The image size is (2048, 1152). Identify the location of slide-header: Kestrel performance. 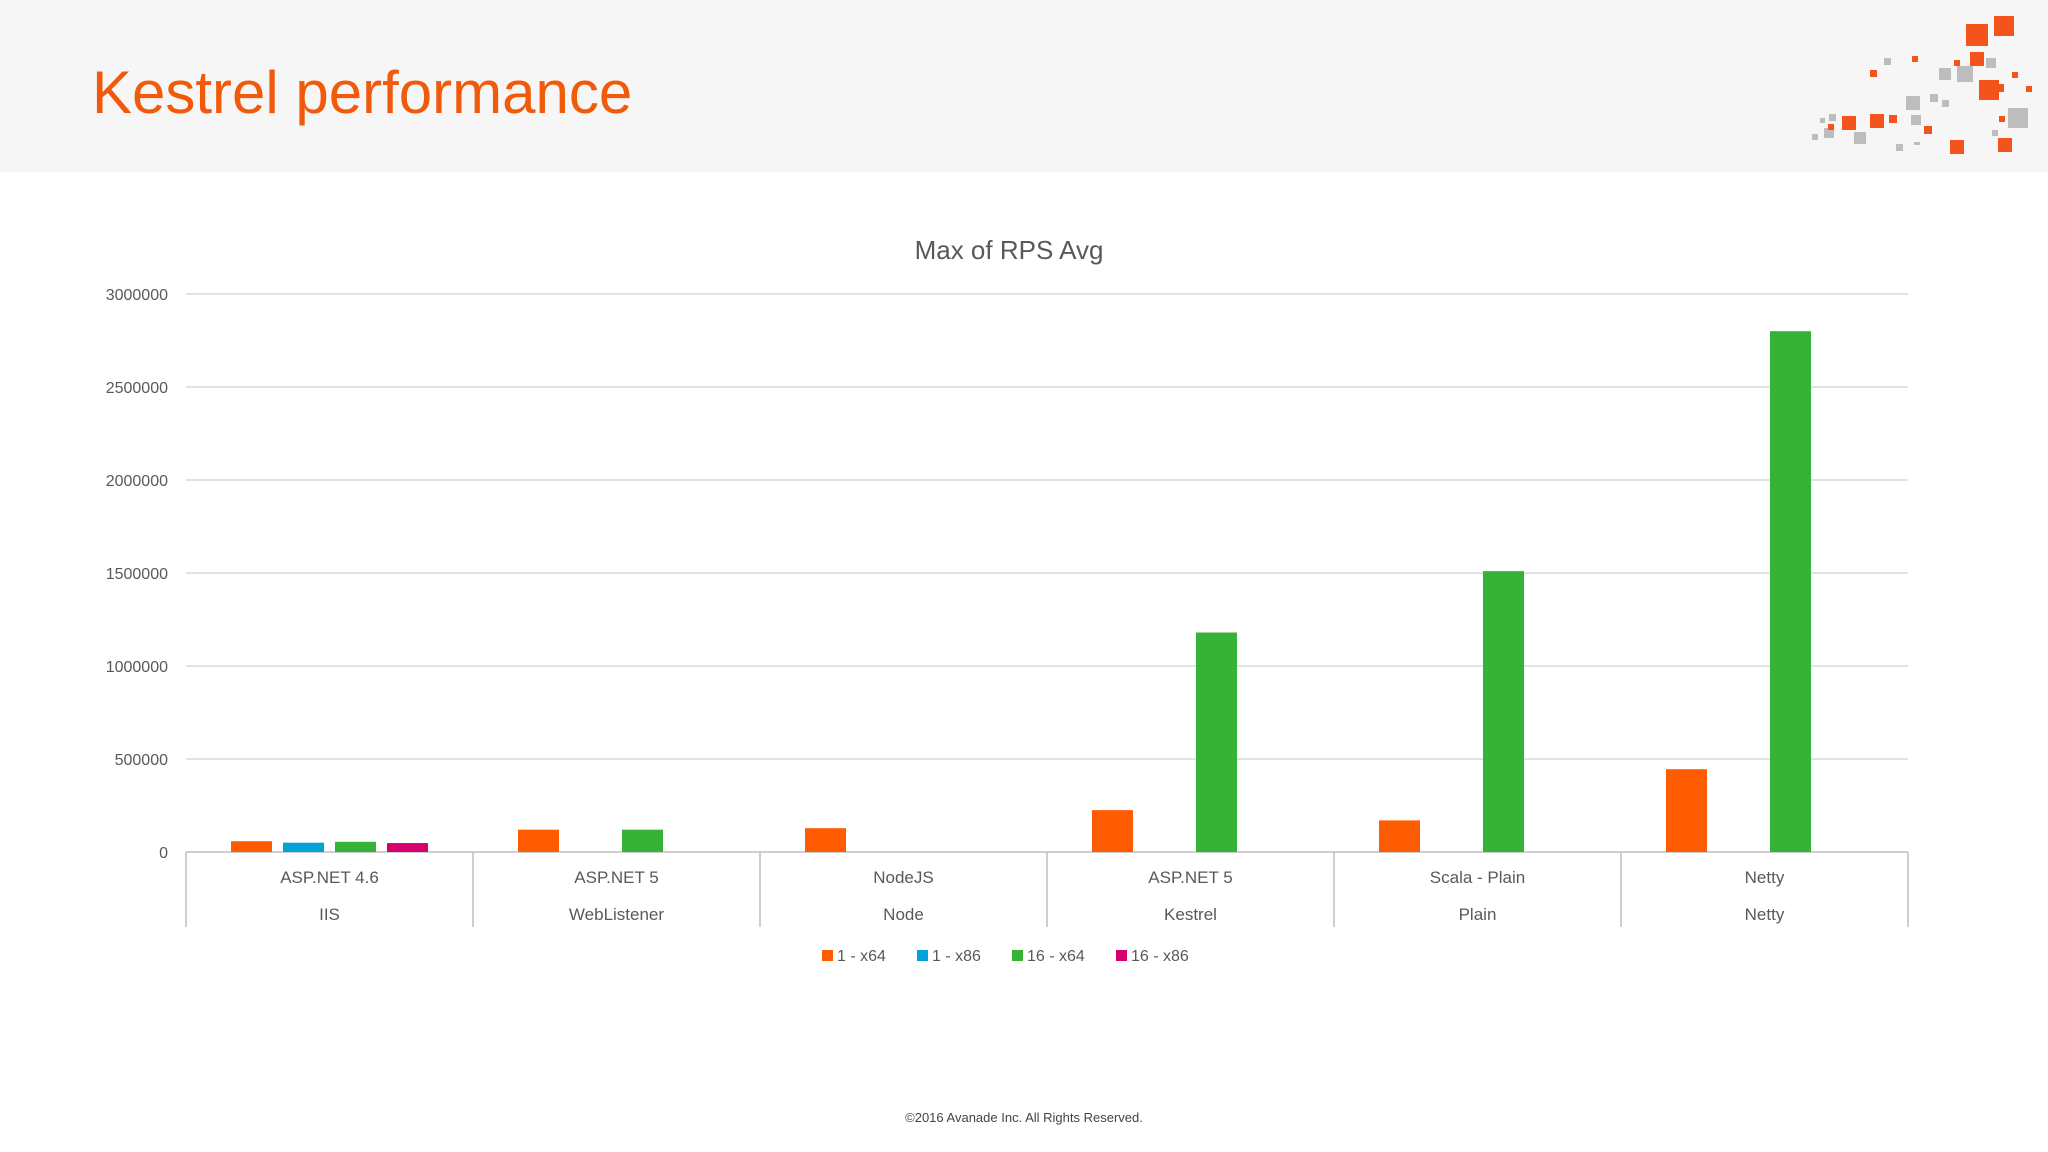
(1024, 86).